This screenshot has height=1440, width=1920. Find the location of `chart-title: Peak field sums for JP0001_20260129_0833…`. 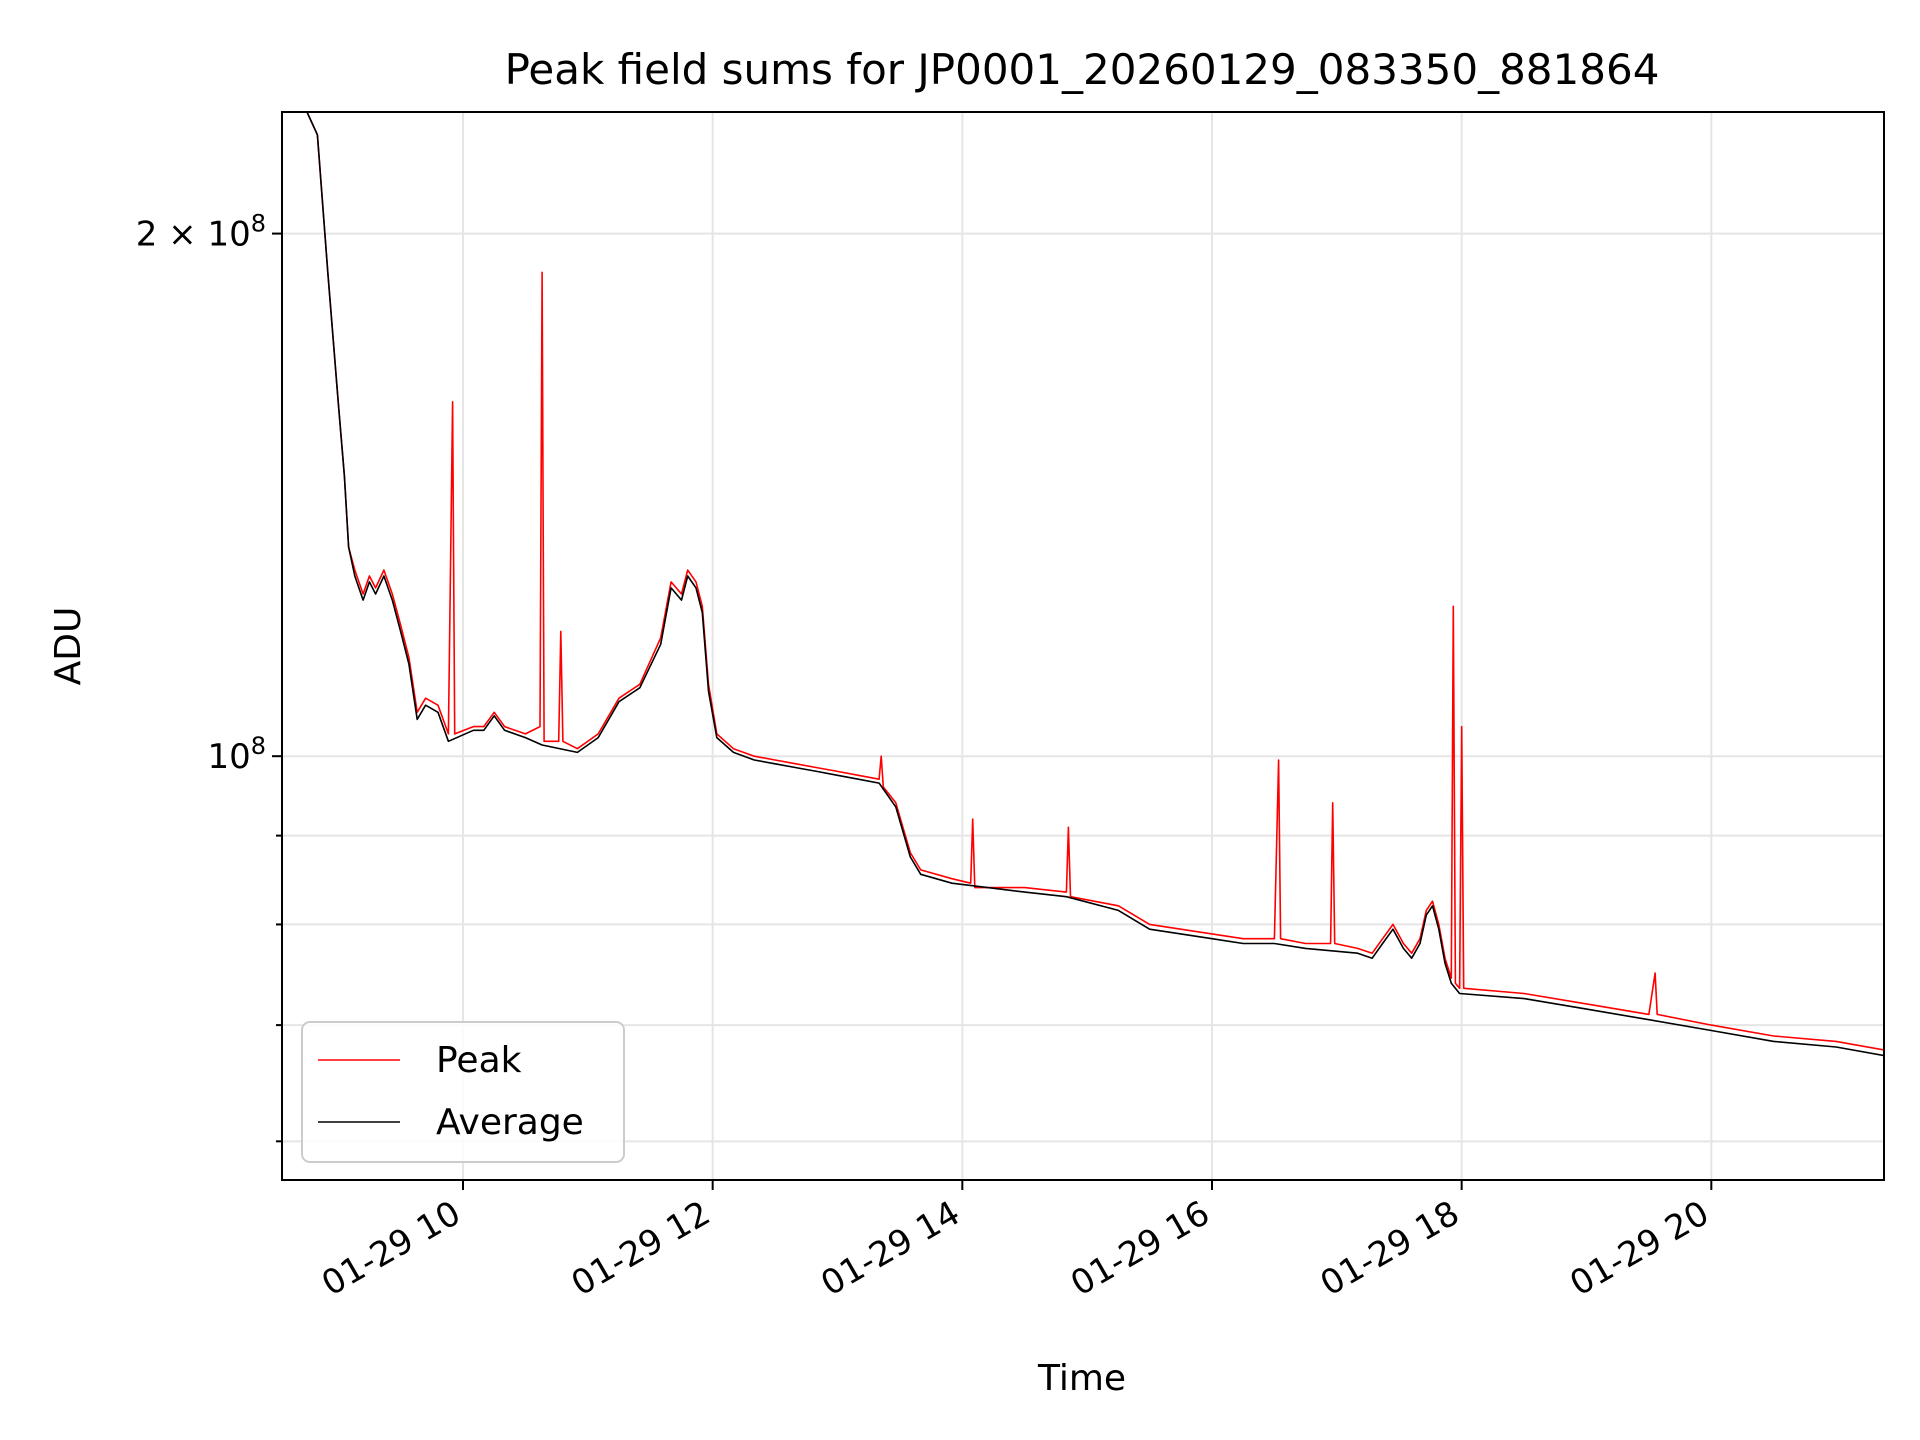

chart-title: Peak field sums for JP0001_20260129_0833… is located at coordinates (1082, 69).